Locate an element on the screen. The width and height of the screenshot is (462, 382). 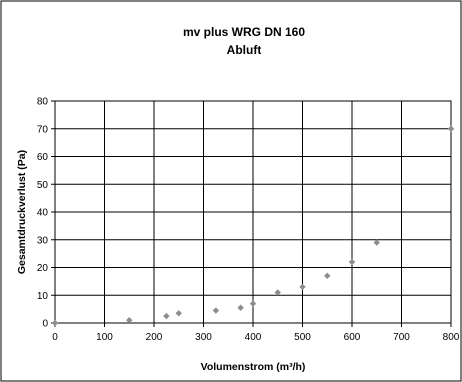
x-tick-label: 0 is located at coordinates (55, 337).